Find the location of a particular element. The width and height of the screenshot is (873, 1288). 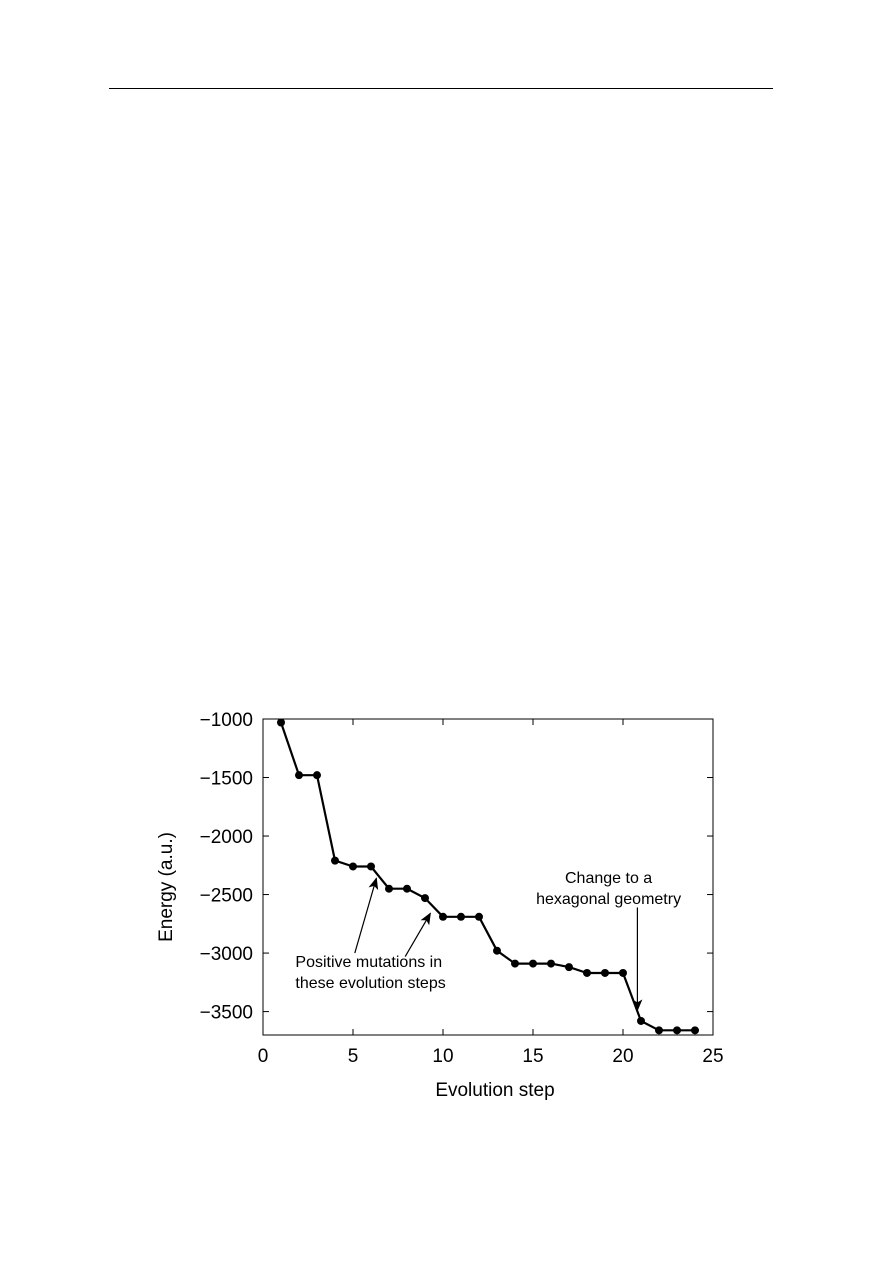

x-axis-label: Evolution step is located at coordinates (494, 1090).